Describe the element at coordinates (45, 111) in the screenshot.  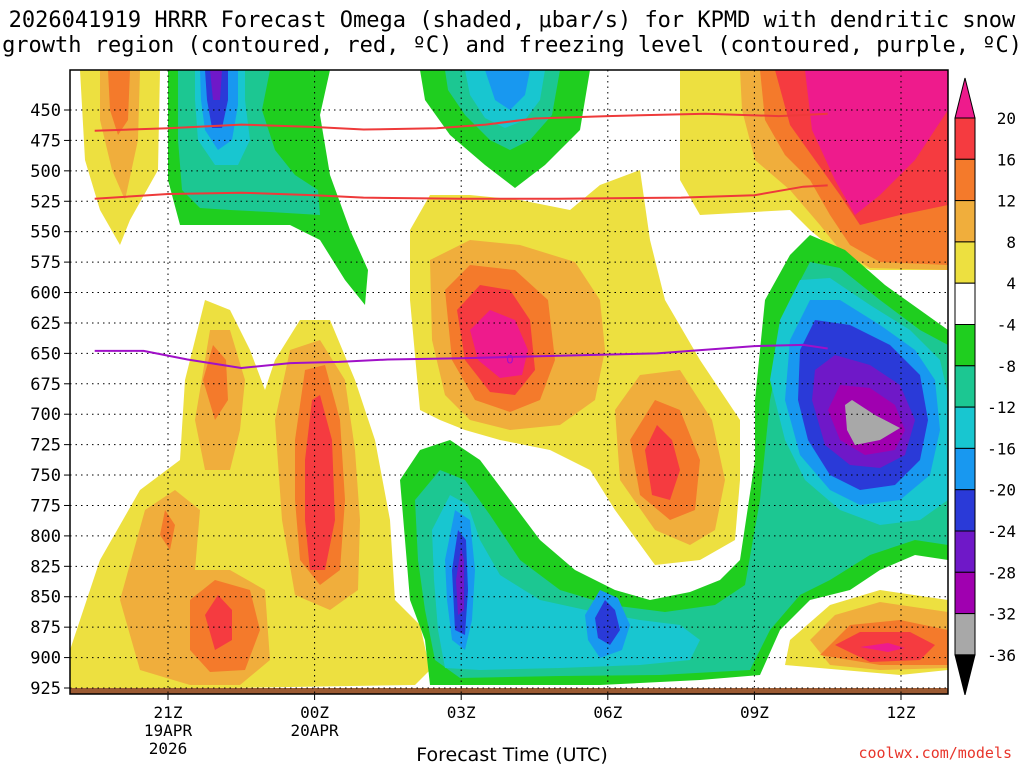
I see `y-tick-label: 450` at that location.